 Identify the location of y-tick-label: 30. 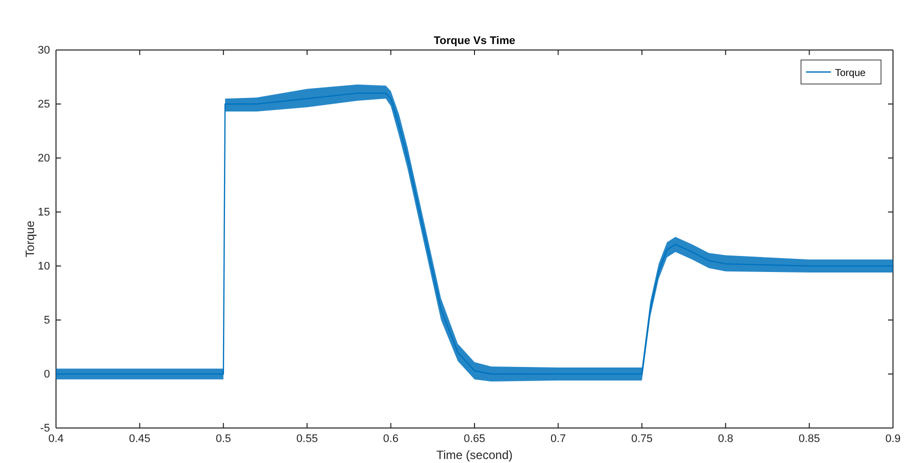
(44, 50).